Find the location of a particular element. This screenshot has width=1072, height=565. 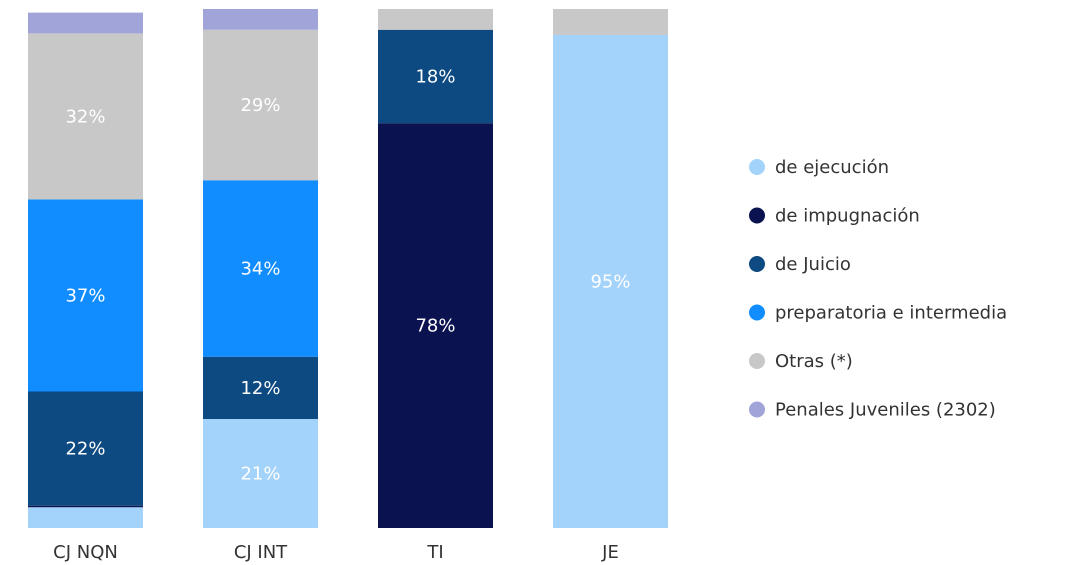

x-tick-label: JE is located at coordinates (610, 552).